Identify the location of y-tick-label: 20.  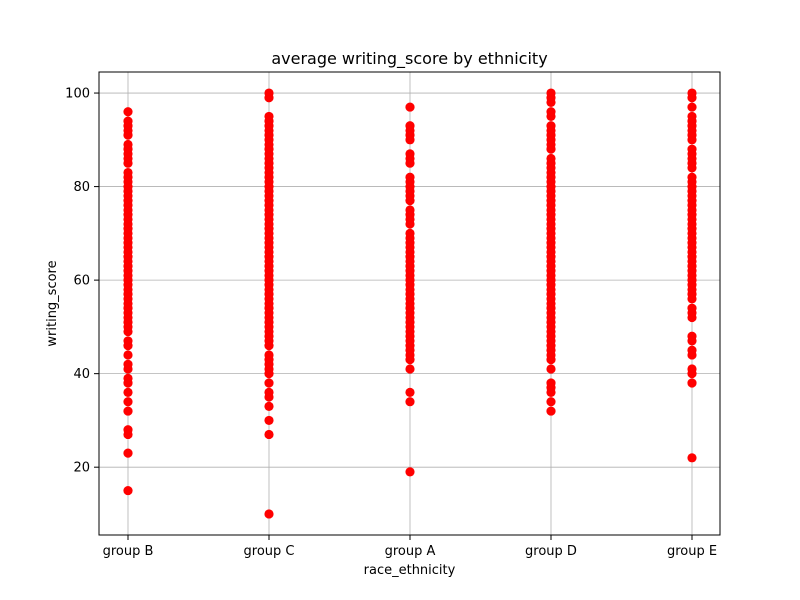
(81, 468).